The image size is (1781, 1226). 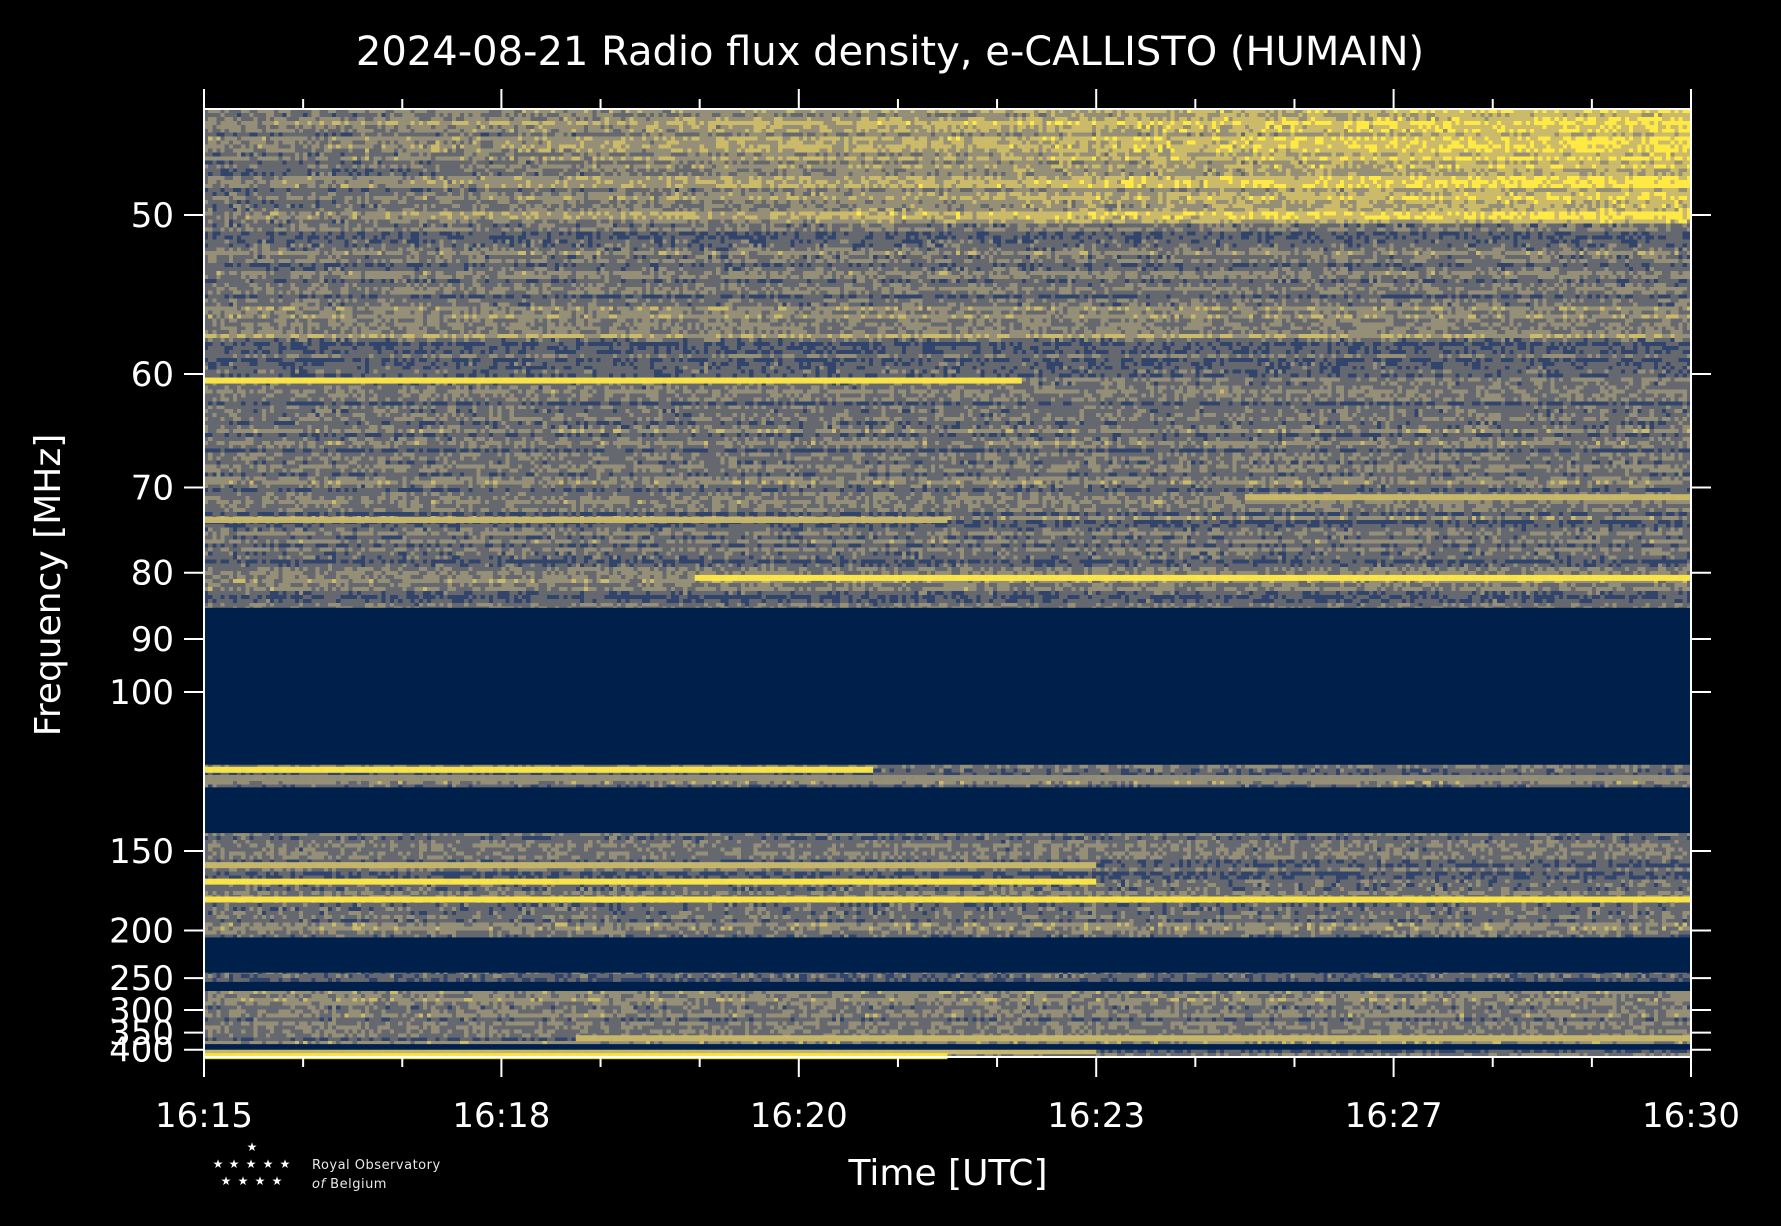 What do you see at coordinates (1096, 1116) in the screenshot?
I see `x-tick-label: 16:23` at bounding box center [1096, 1116].